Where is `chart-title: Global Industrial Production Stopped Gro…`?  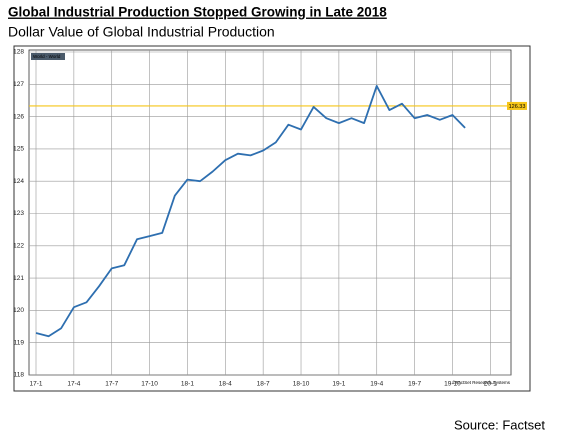 chart-title: Global Industrial Production Stopped Gro… is located at coordinates (197, 12).